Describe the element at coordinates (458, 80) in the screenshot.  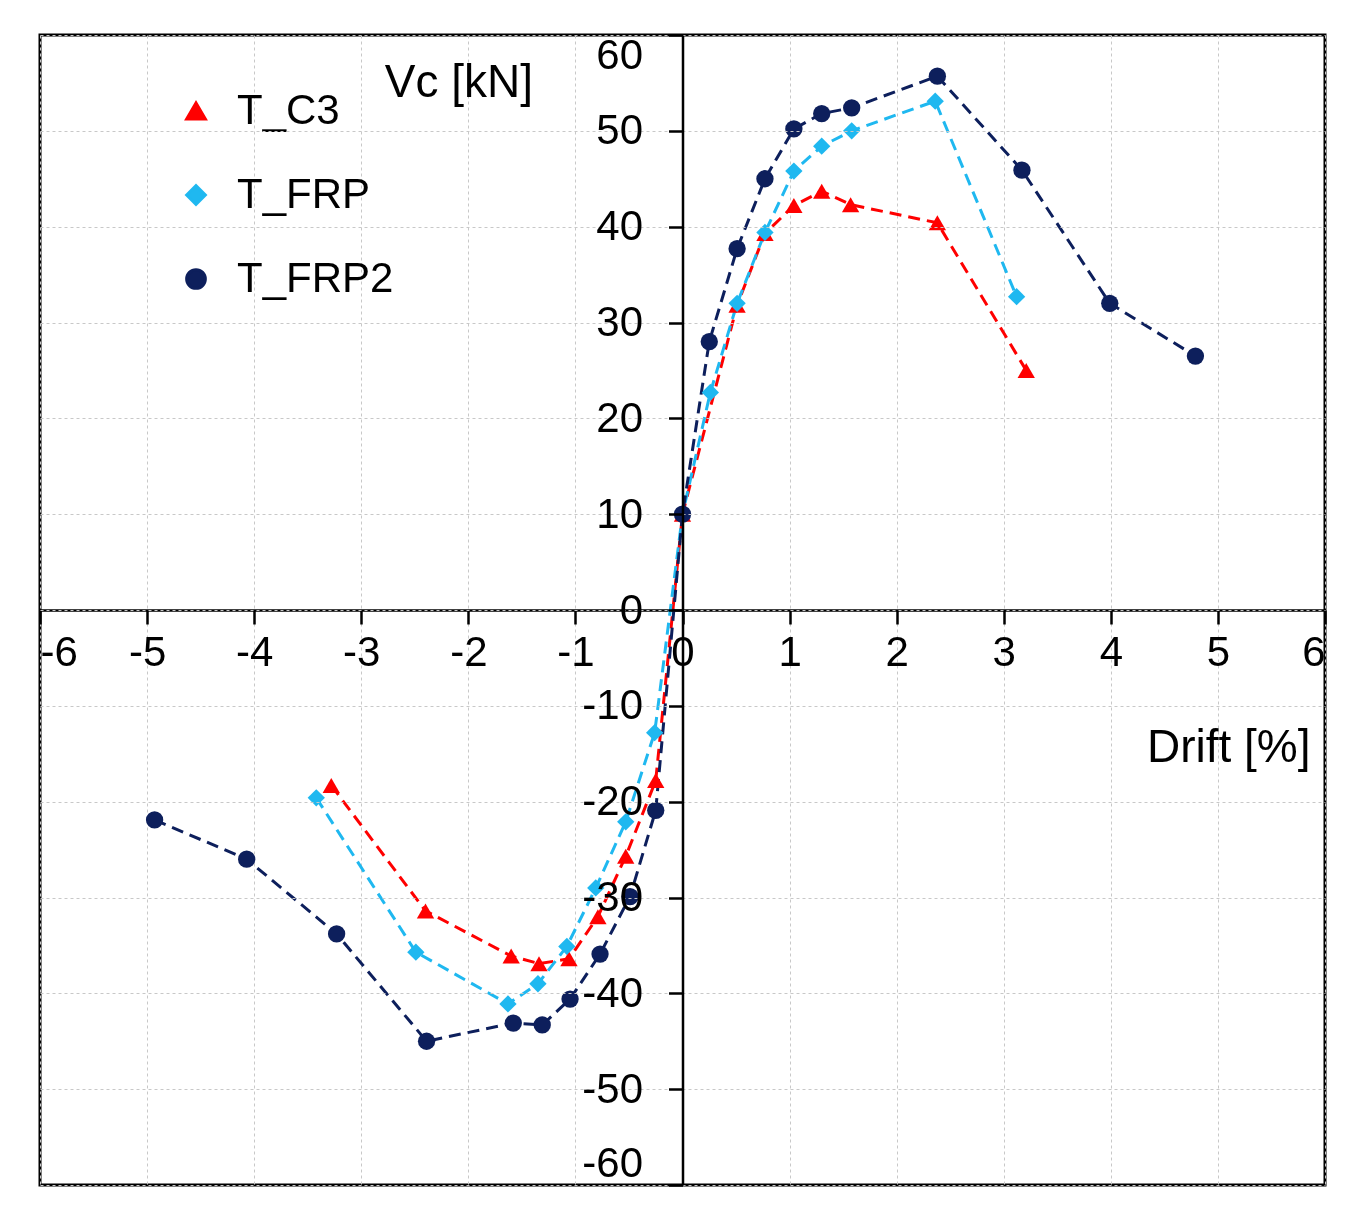
I see `y-axis-title: Vc [kN]` at that location.